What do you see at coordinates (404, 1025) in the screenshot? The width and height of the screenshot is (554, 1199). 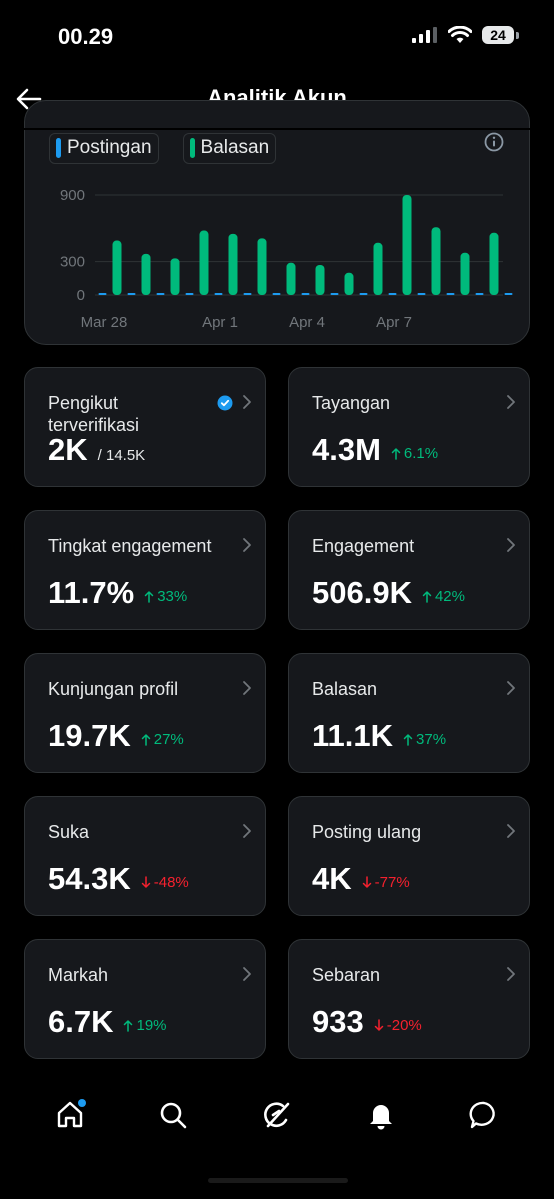 I see `stat-change-value: -20%` at bounding box center [404, 1025].